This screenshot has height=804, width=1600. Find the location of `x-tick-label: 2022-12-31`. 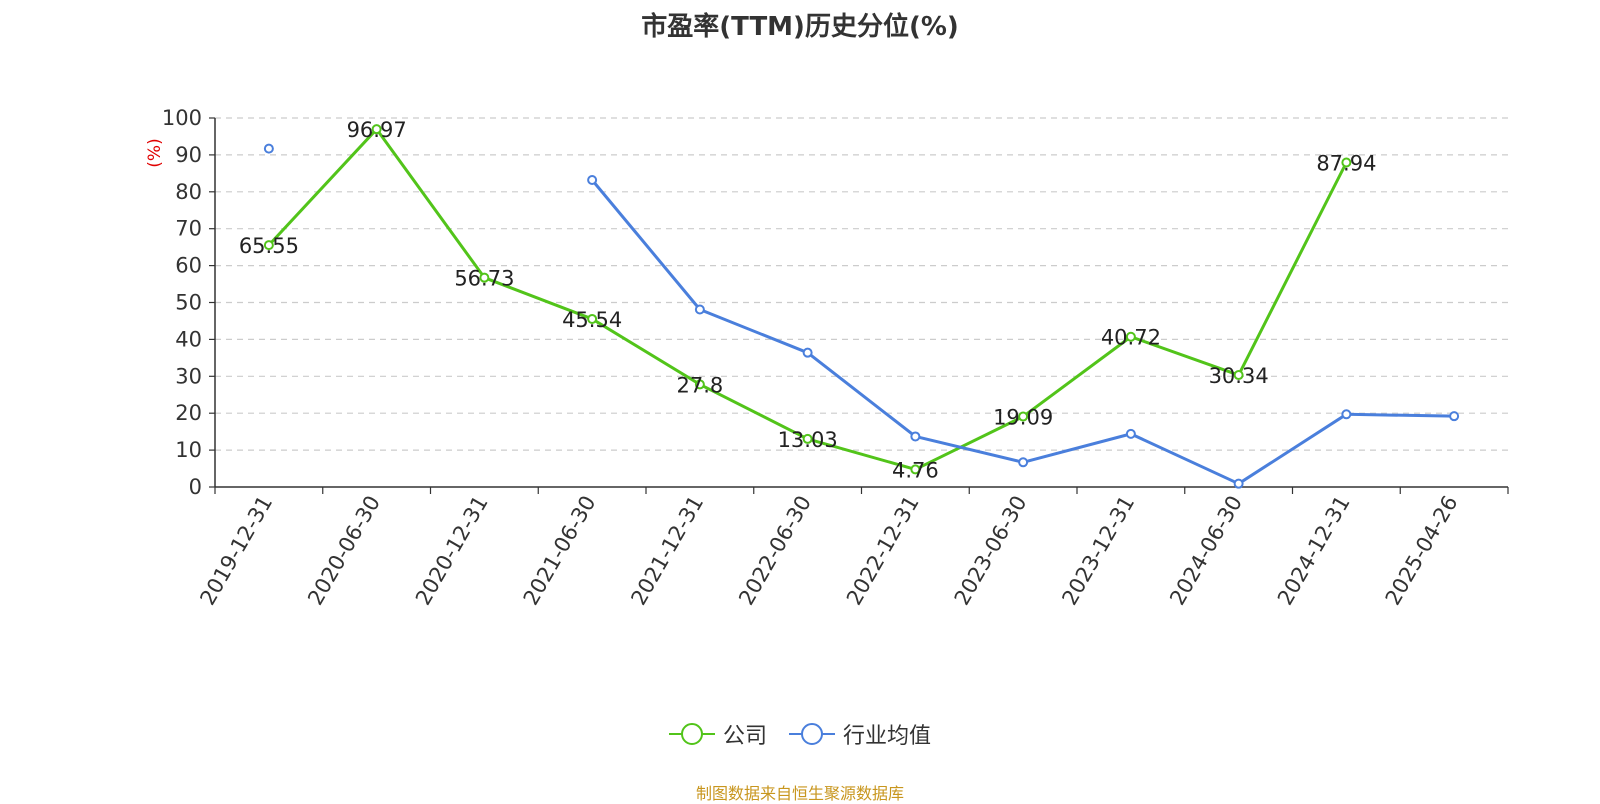

x-tick-label: 2022-12-31 is located at coordinates (883, 551).